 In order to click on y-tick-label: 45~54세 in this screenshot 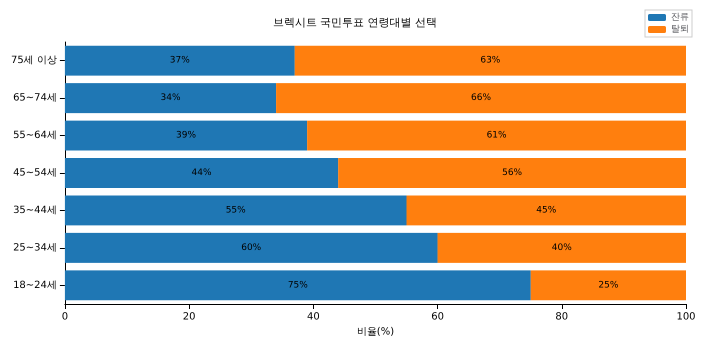, I will do `click(35, 173)`.